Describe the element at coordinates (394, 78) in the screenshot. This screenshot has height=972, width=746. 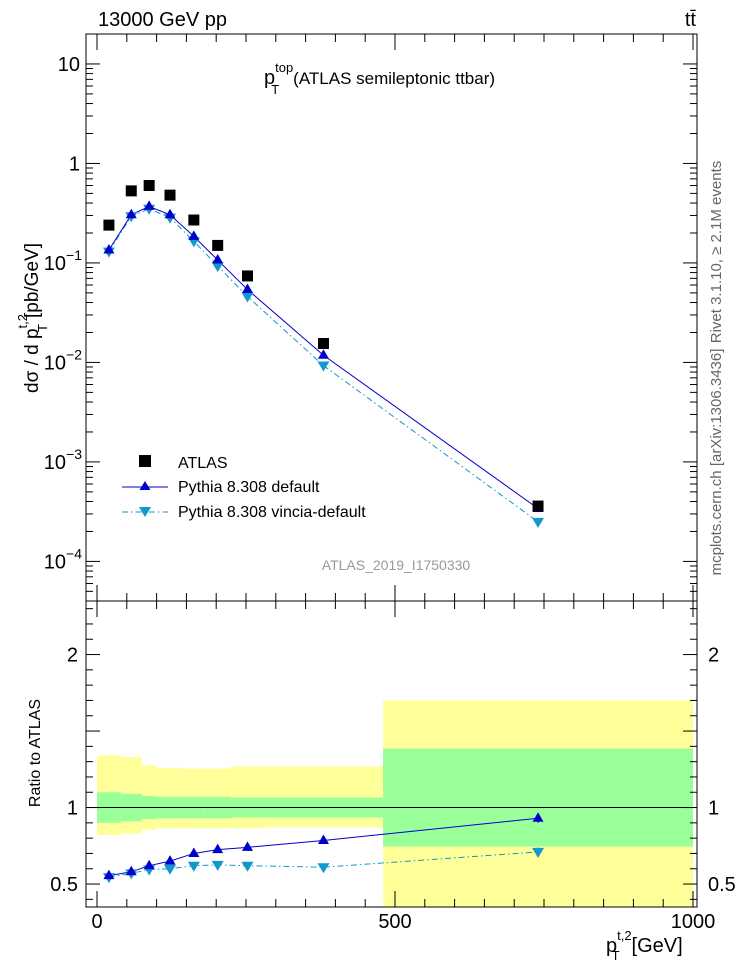
I see `title-rest: (ATLAS semileptonic ttbar)` at that location.